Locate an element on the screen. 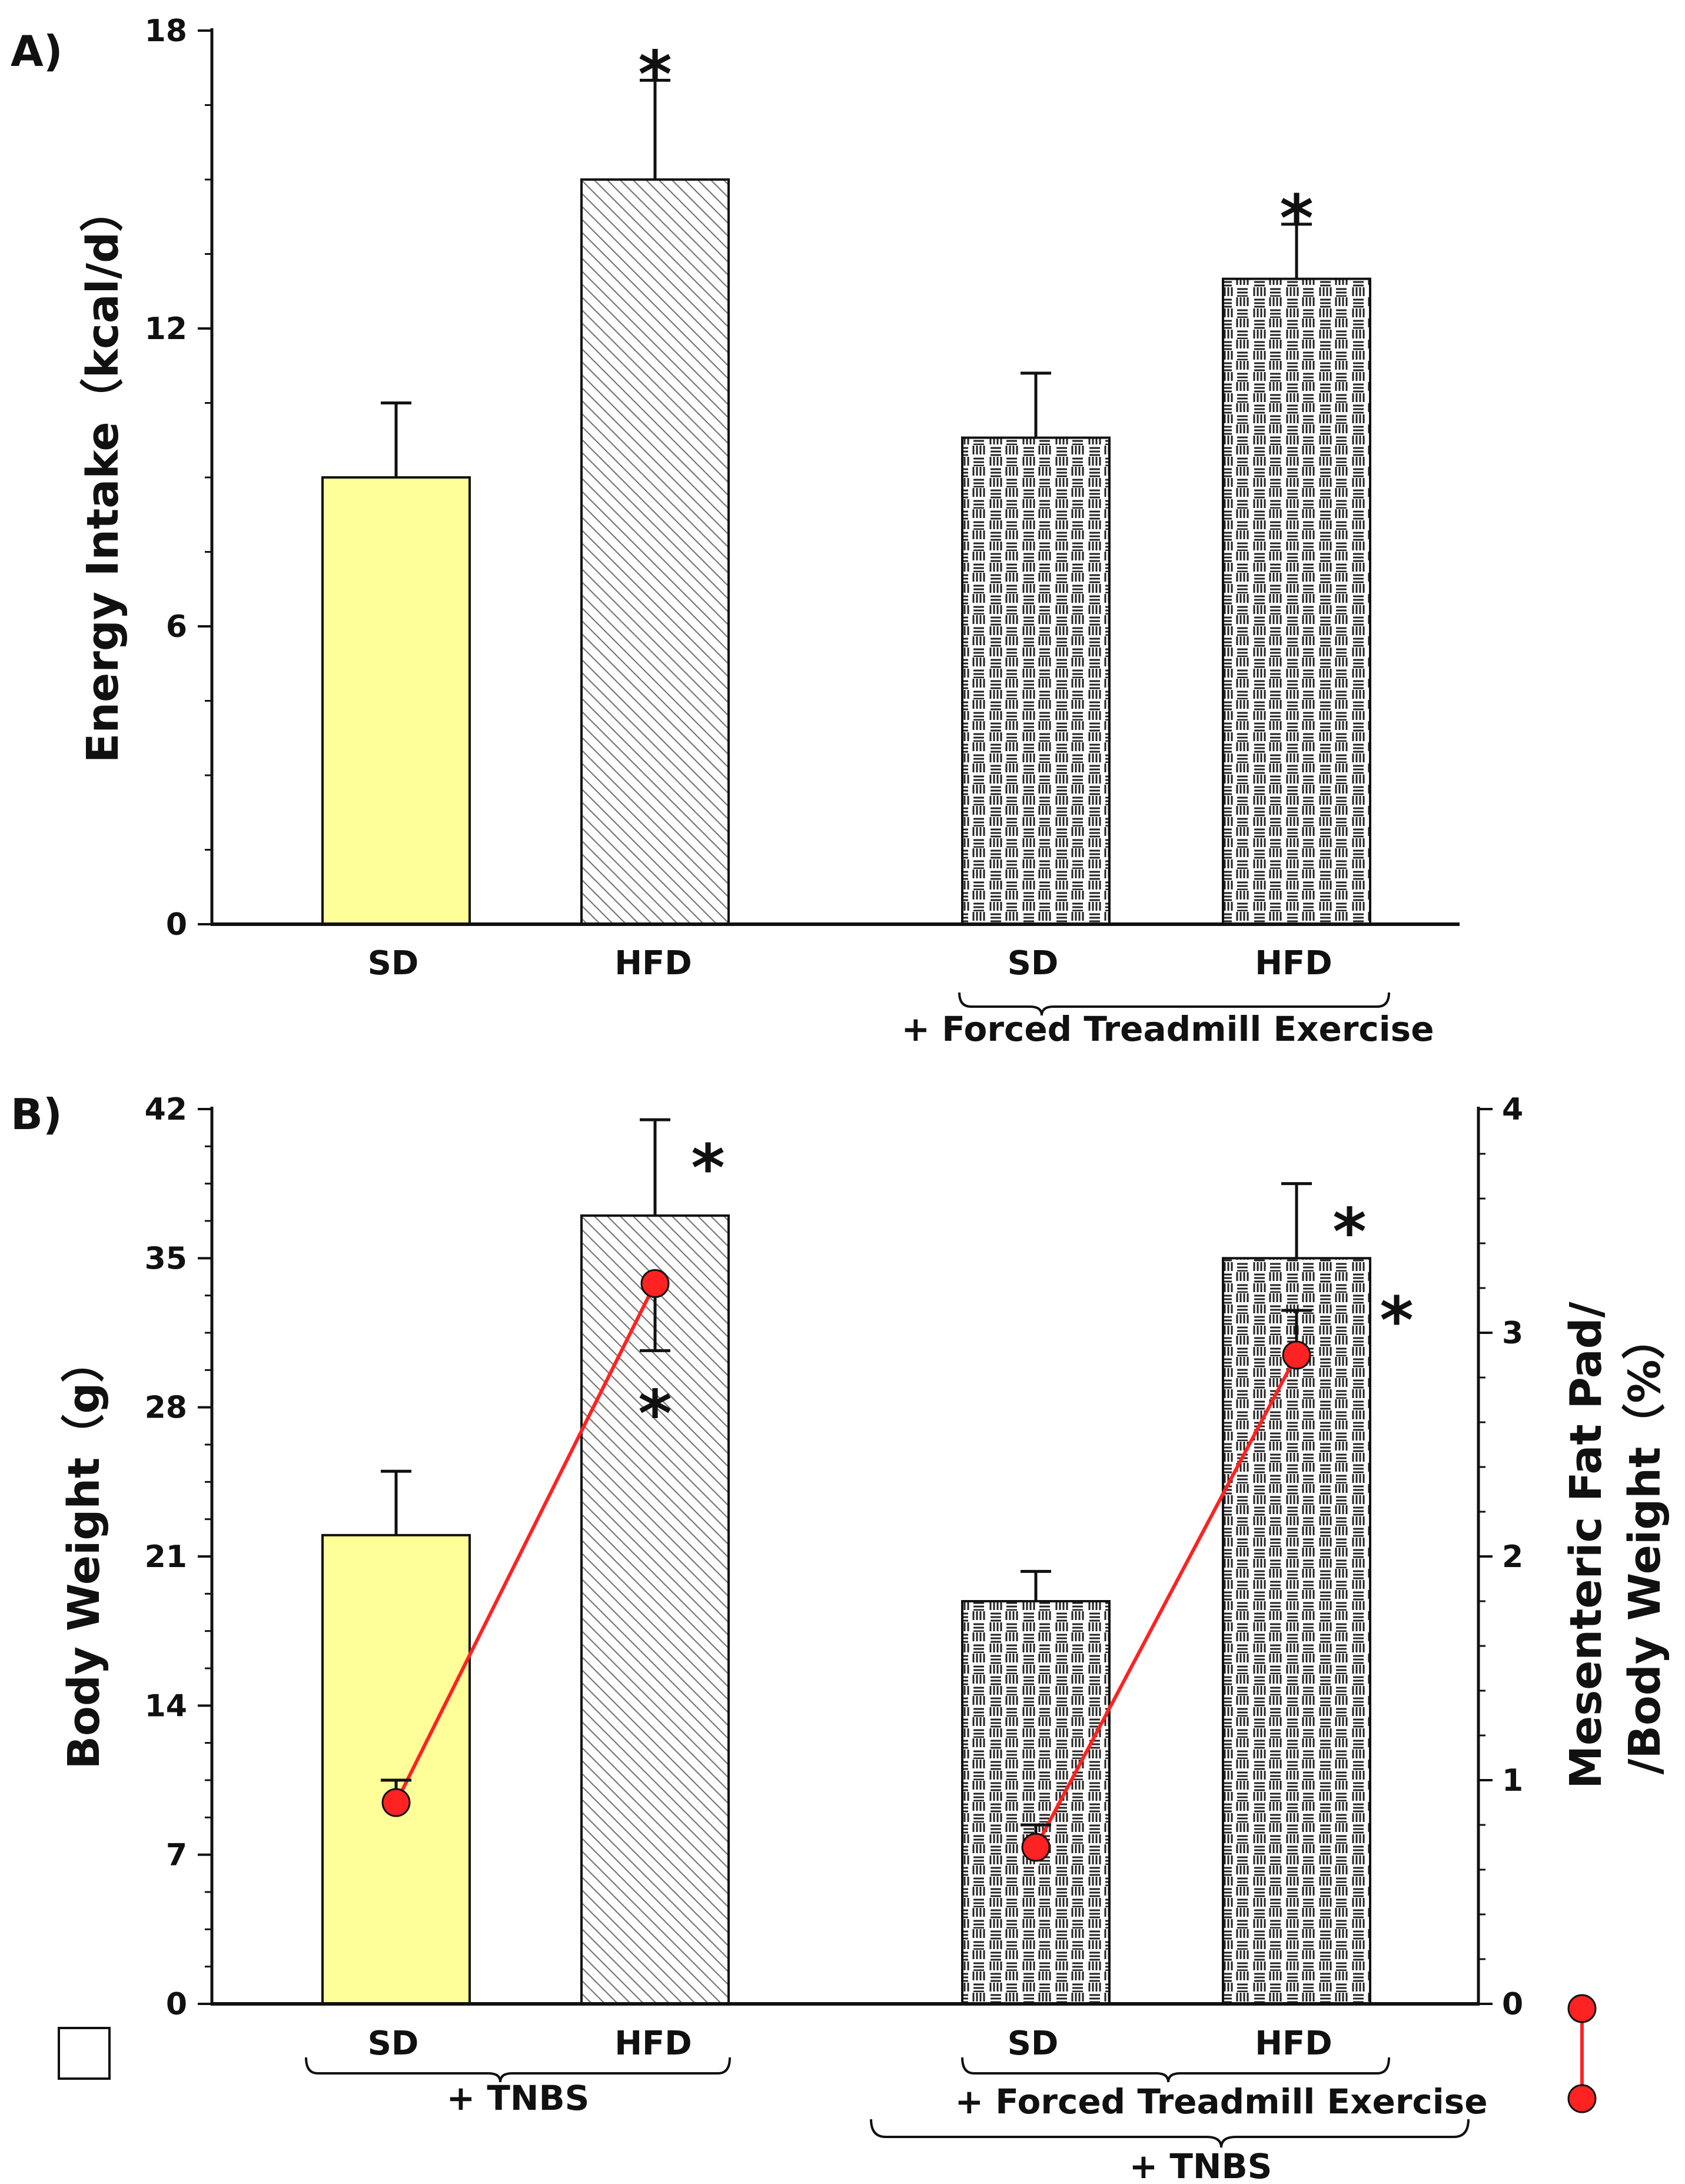 This screenshot has height=2184, width=1685. panel-a-y-axis: 0 6 12 18 is located at coordinates (178, 478).